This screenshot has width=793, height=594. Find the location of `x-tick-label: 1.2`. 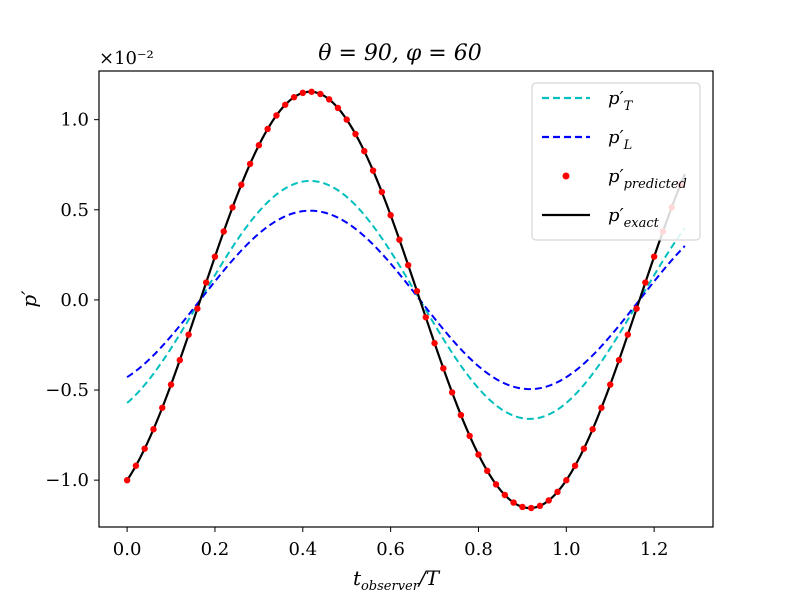

x-tick-label: 1.2 is located at coordinates (654, 549).